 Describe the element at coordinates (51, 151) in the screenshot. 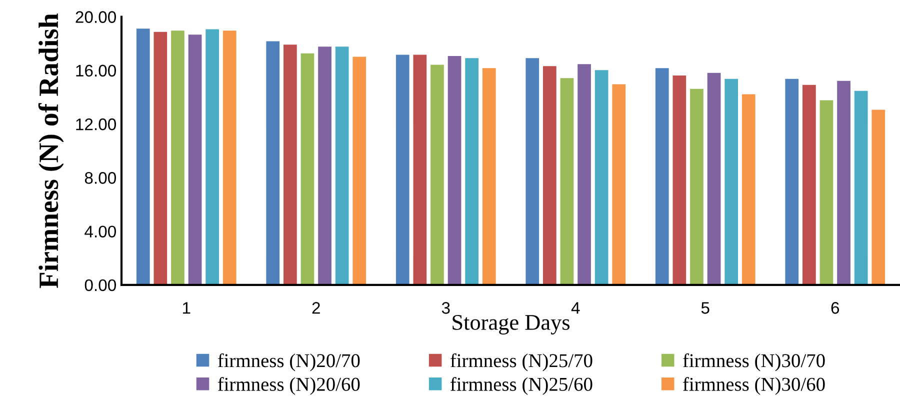

I see `y-axis-title: Firmness (N) of Radish` at that location.